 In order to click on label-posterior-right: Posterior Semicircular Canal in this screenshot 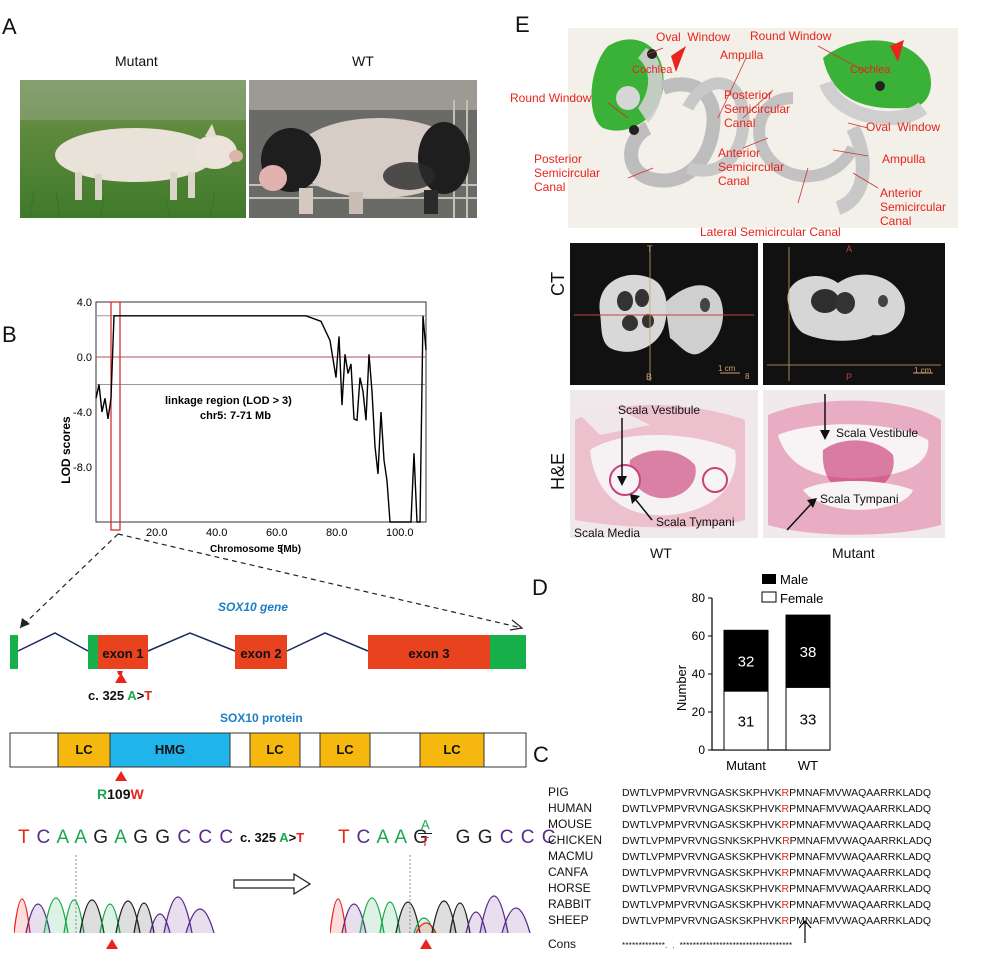, I will do `click(757, 109)`.